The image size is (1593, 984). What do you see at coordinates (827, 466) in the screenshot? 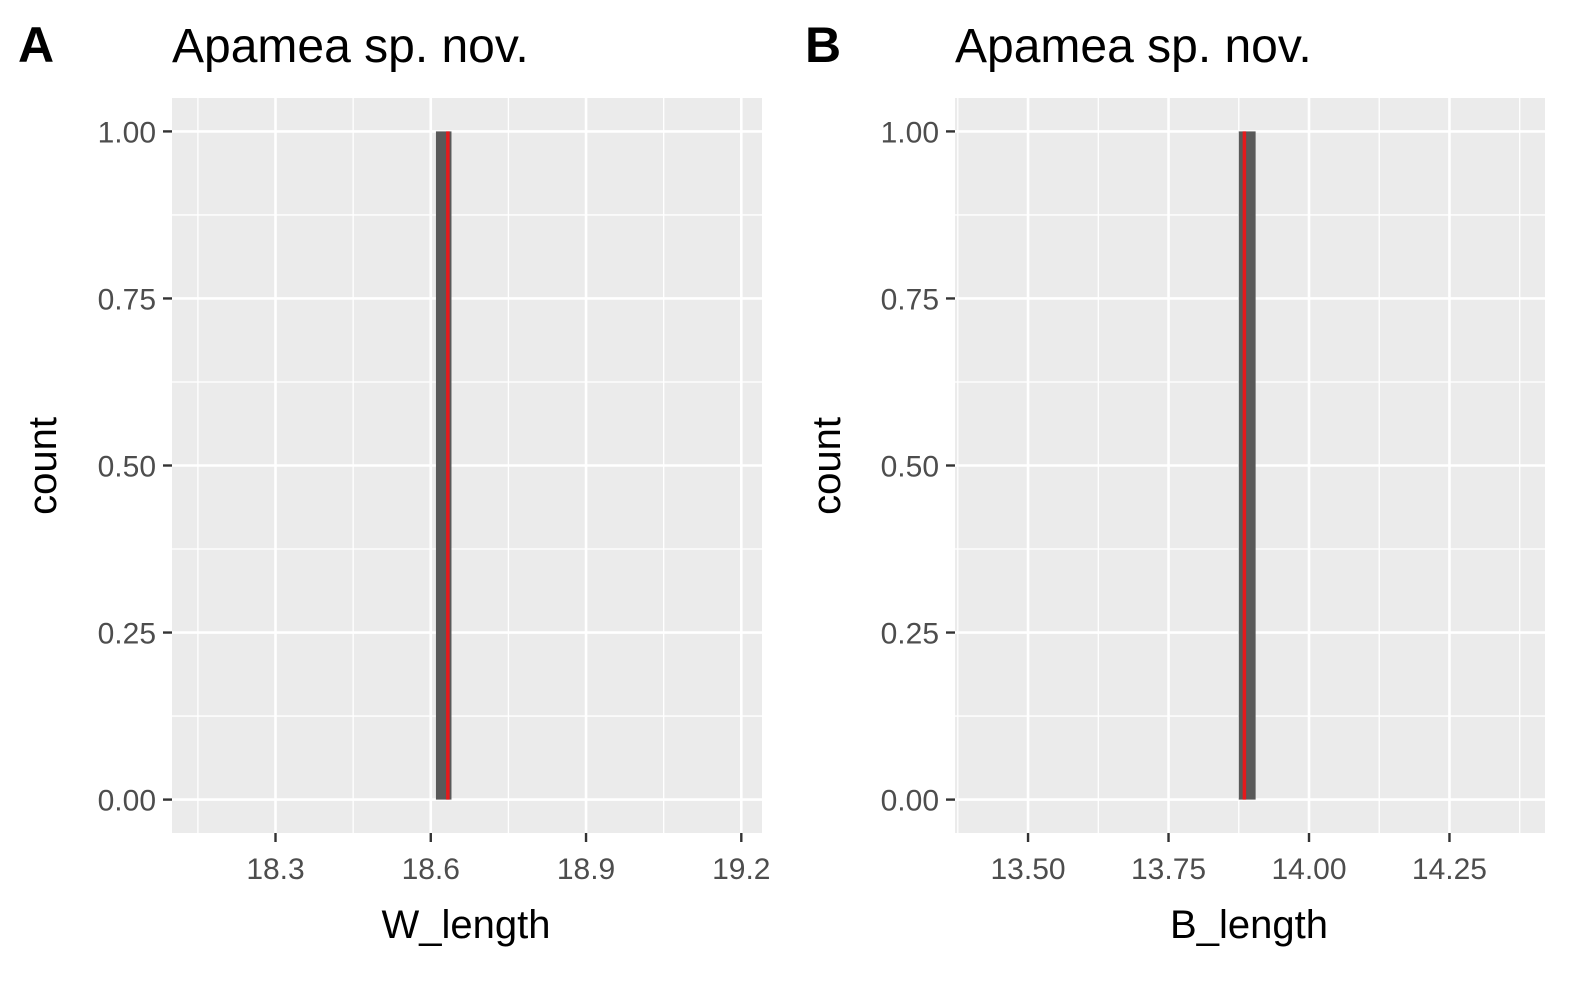
I see `panel-b-y-axis-title: count` at bounding box center [827, 466].